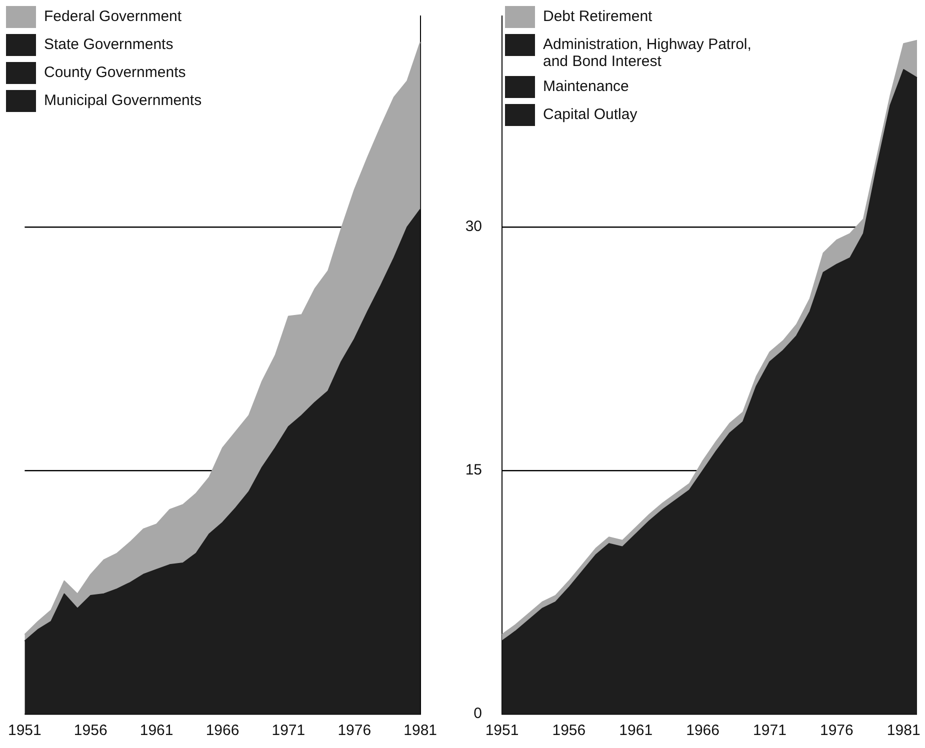 This screenshot has height=748, width=925. I want to click on legend-label: Administration, Highway Patrol, and Bond Interest, so click(647, 52).